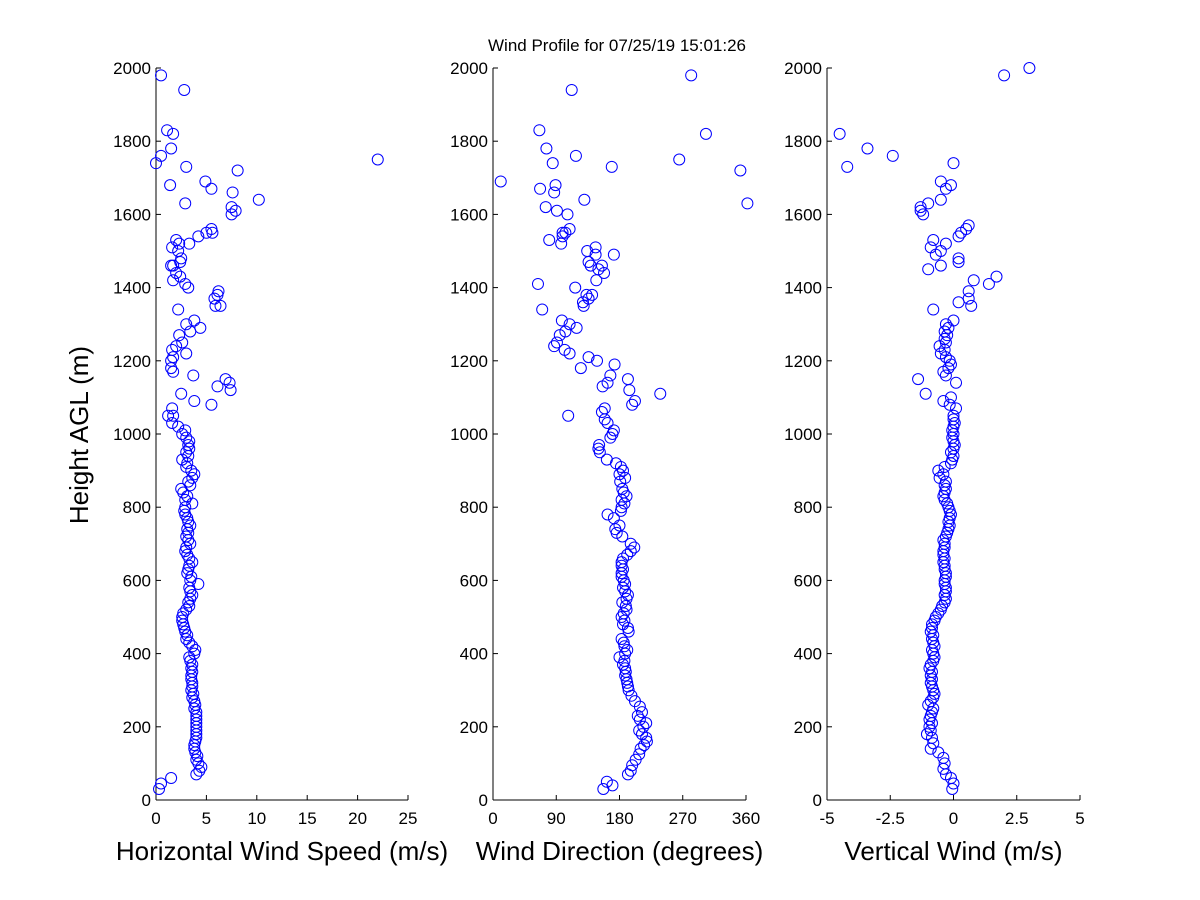  I want to click on x-tick-label: 2.5, so click(1017, 818).